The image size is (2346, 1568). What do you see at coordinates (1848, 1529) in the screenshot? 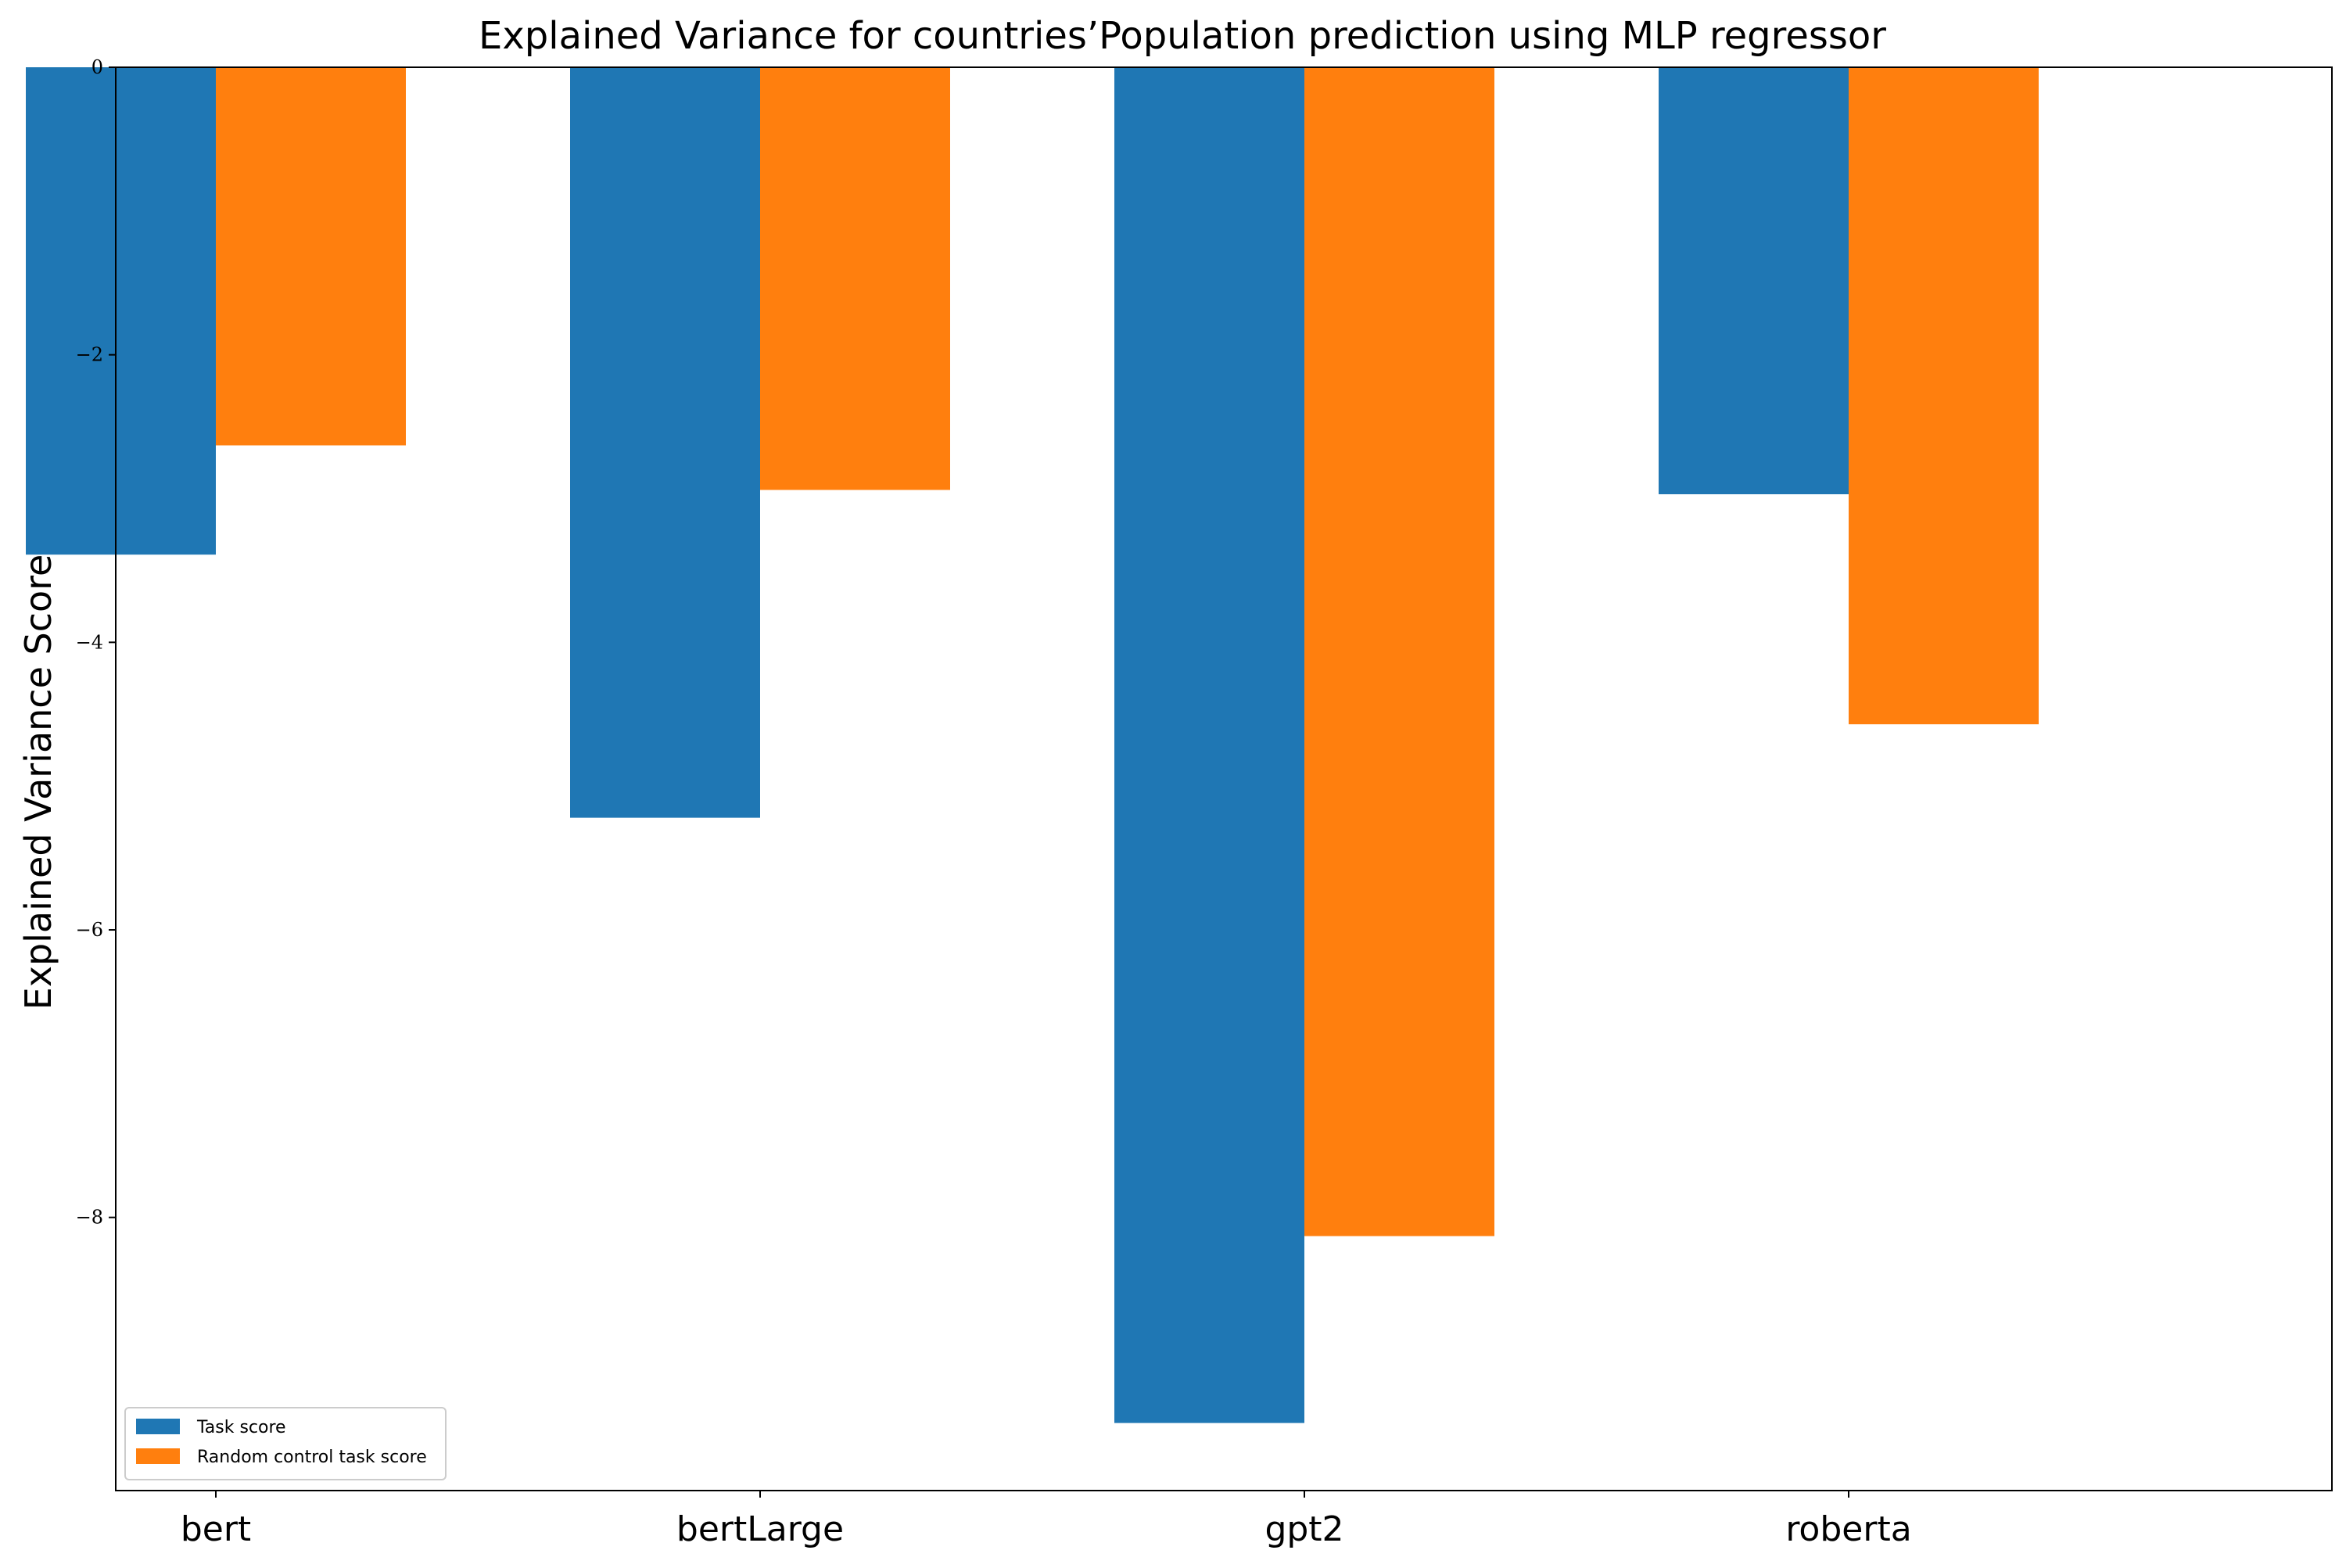
I see `x-tick-label-roberta: roberta` at bounding box center [1848, 1529].